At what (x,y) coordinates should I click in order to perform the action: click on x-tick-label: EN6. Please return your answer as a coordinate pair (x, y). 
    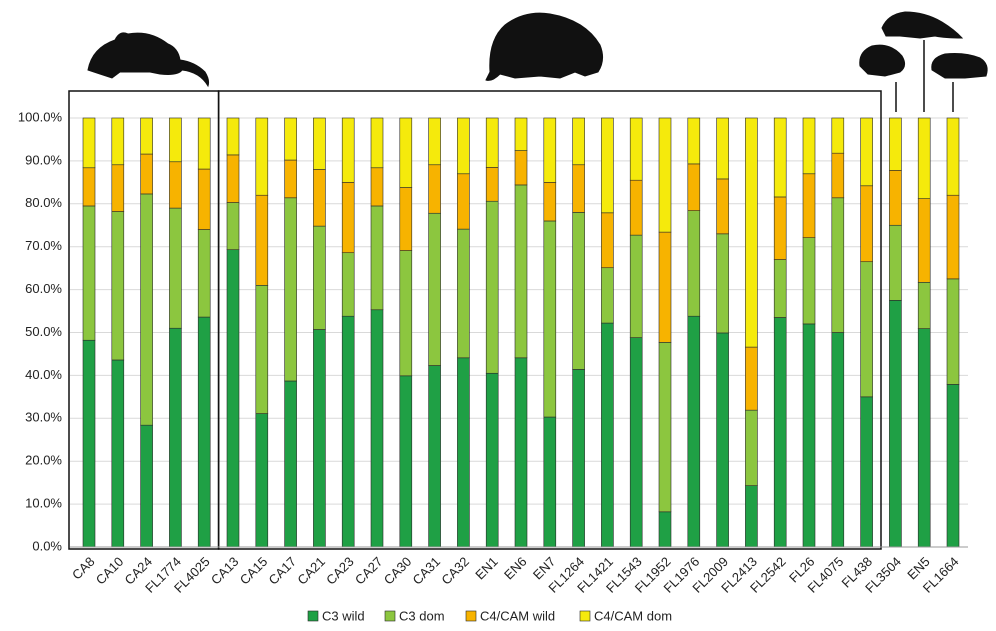
    Looking at the image, I should click on (515, 568).